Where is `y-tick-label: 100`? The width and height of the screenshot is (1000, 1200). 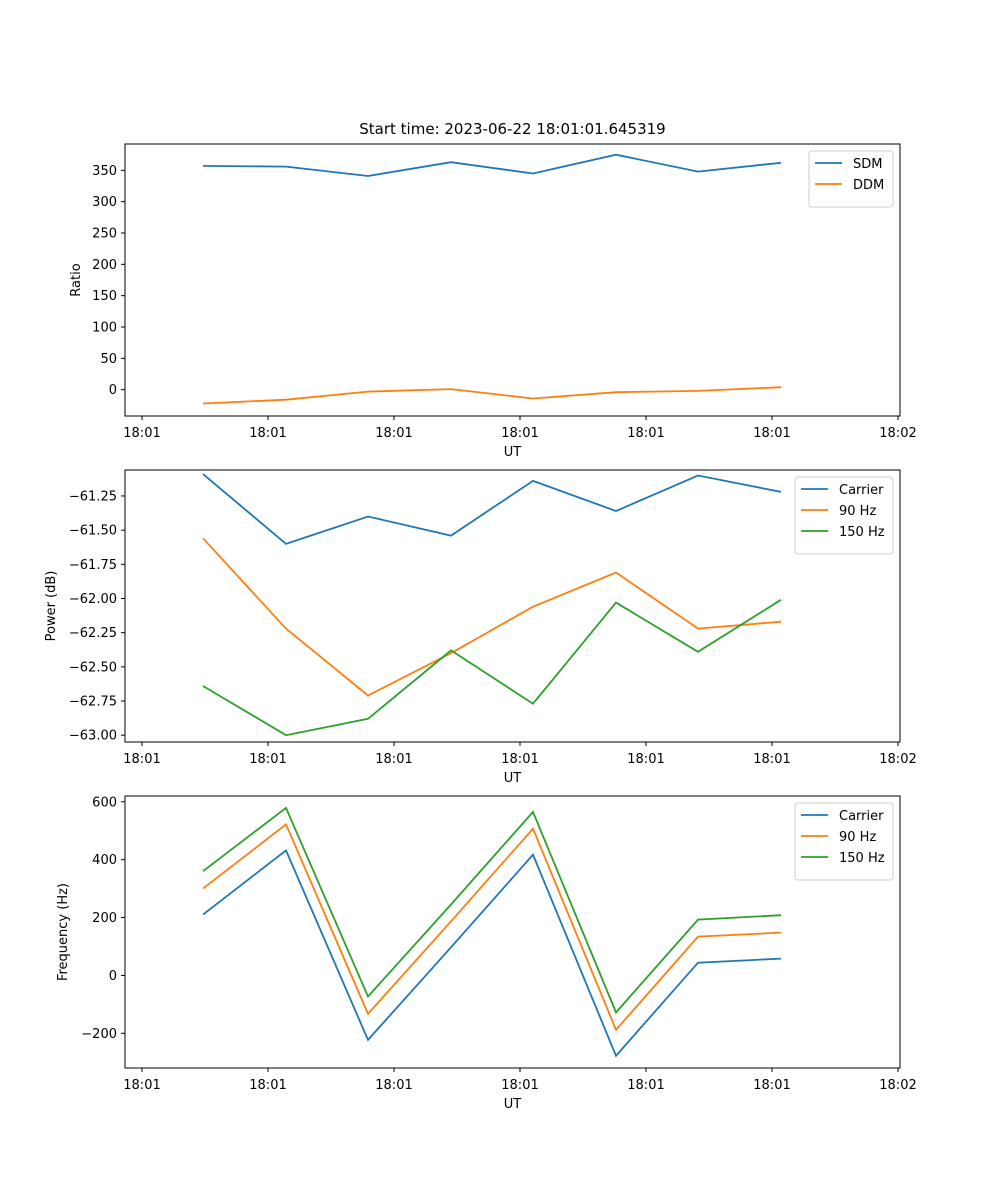 y-tick-label: 100 is located at coordinates (104, 328).